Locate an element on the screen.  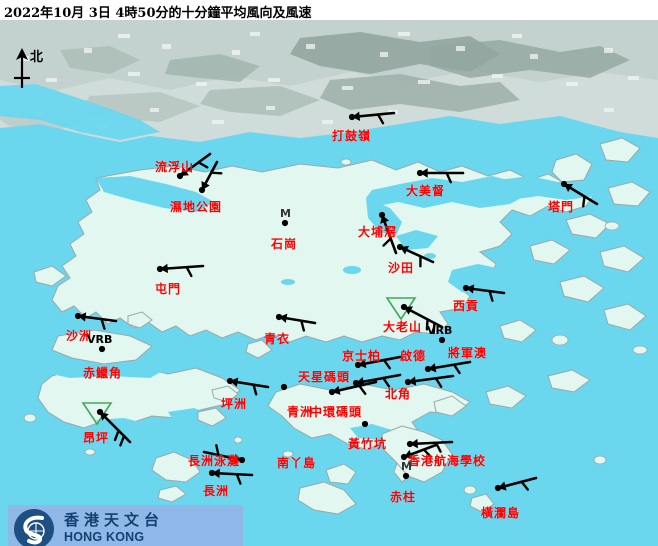
station-label-14: 京士柏 is located at coordinates (362, 356).